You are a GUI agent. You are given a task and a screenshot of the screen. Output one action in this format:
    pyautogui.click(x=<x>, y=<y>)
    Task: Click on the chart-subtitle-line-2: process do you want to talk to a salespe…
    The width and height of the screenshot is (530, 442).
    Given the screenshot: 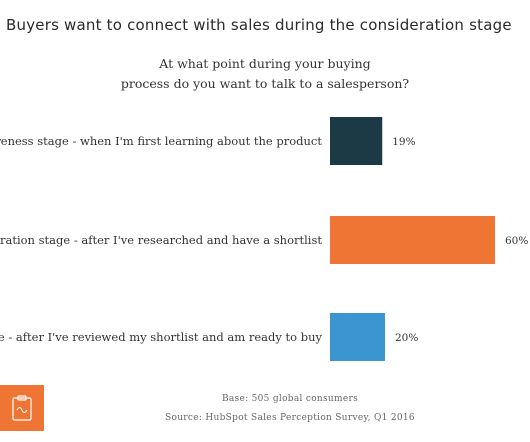 What is the action you would take?
    pyautogui.click(x=265, y=83)
    